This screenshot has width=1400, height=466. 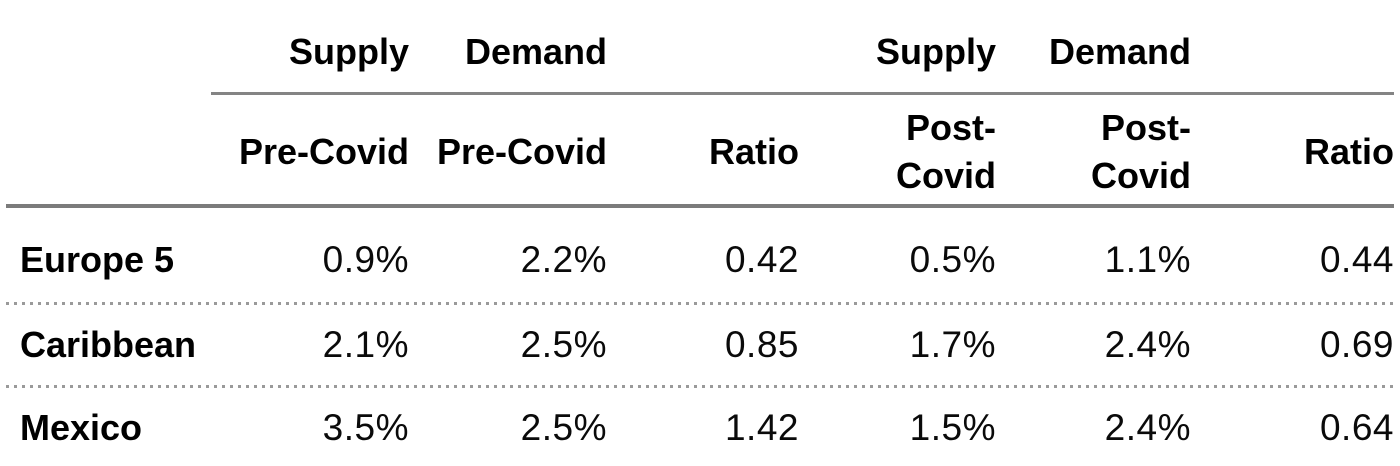 I want to click on cell-europe5-demand-pre: 2.2%, so click(x=563, y=259).